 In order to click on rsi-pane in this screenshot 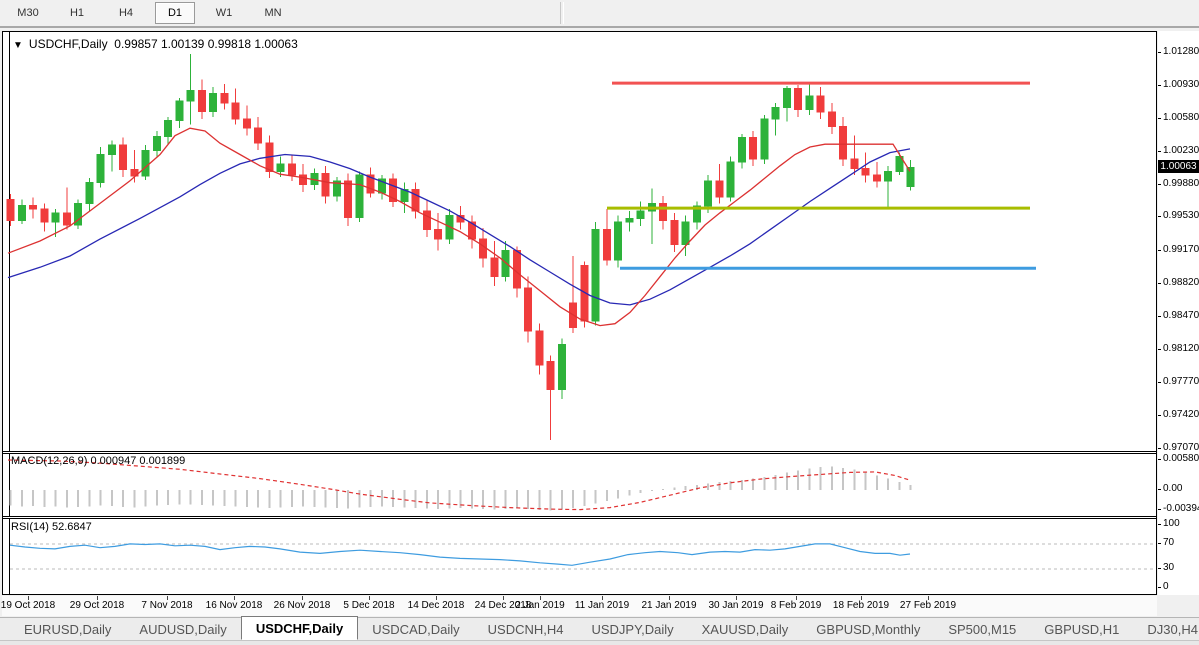, I will do `click(579, 556)`.